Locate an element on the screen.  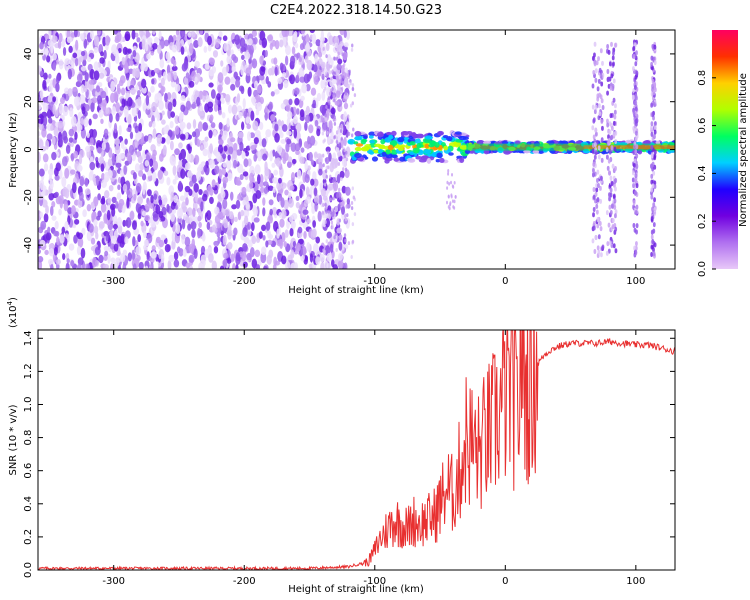
figure-title: C2E4.2022.318.14.50.G23 is located at coordinates (356, 10).